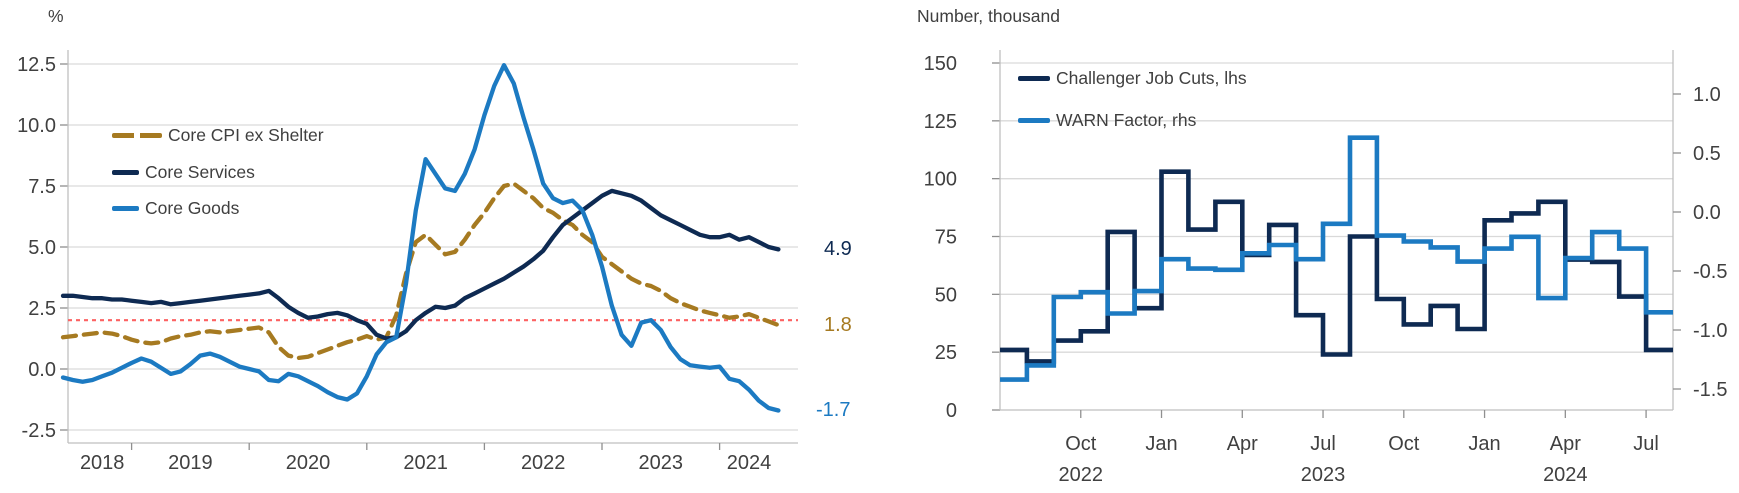 This screenshot has height=493, width=1739. Describe the element at coordinates (190, 463) in the screenshot. I see `x-tick-label: 2019` at that location.